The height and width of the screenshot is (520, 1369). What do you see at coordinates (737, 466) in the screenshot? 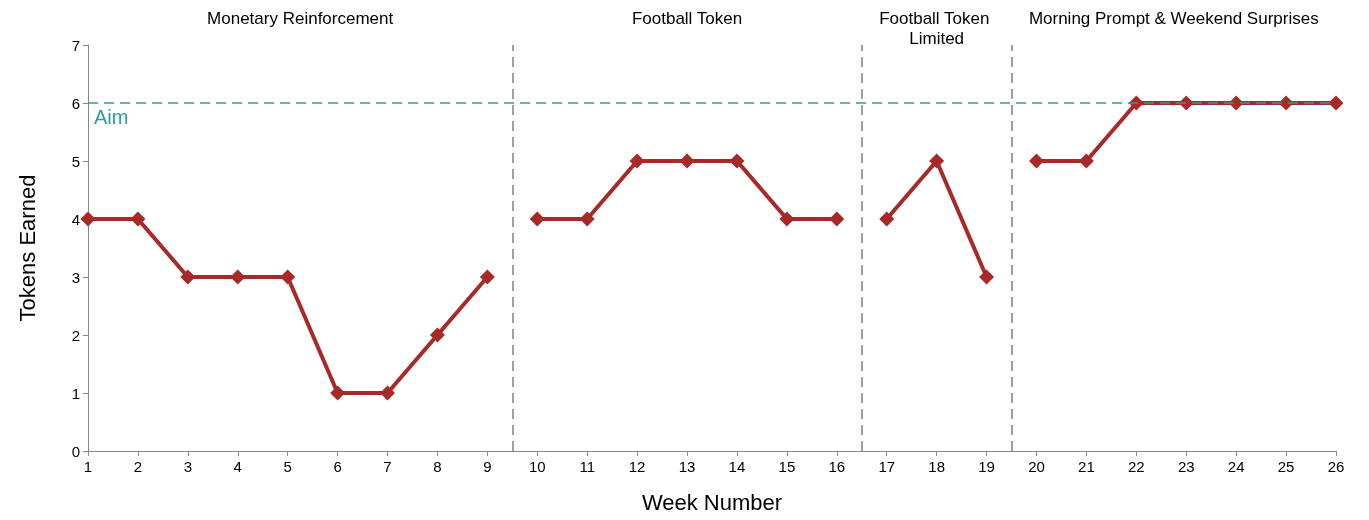
I see `x-tick-label: 14` at bounding box center [737, 466].